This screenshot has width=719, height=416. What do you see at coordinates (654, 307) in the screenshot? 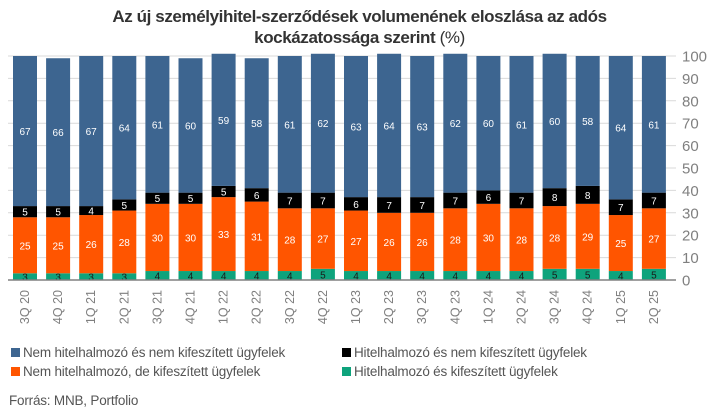
I see `x-tick-label: 2Q 25` at bounding box center [654, 307].